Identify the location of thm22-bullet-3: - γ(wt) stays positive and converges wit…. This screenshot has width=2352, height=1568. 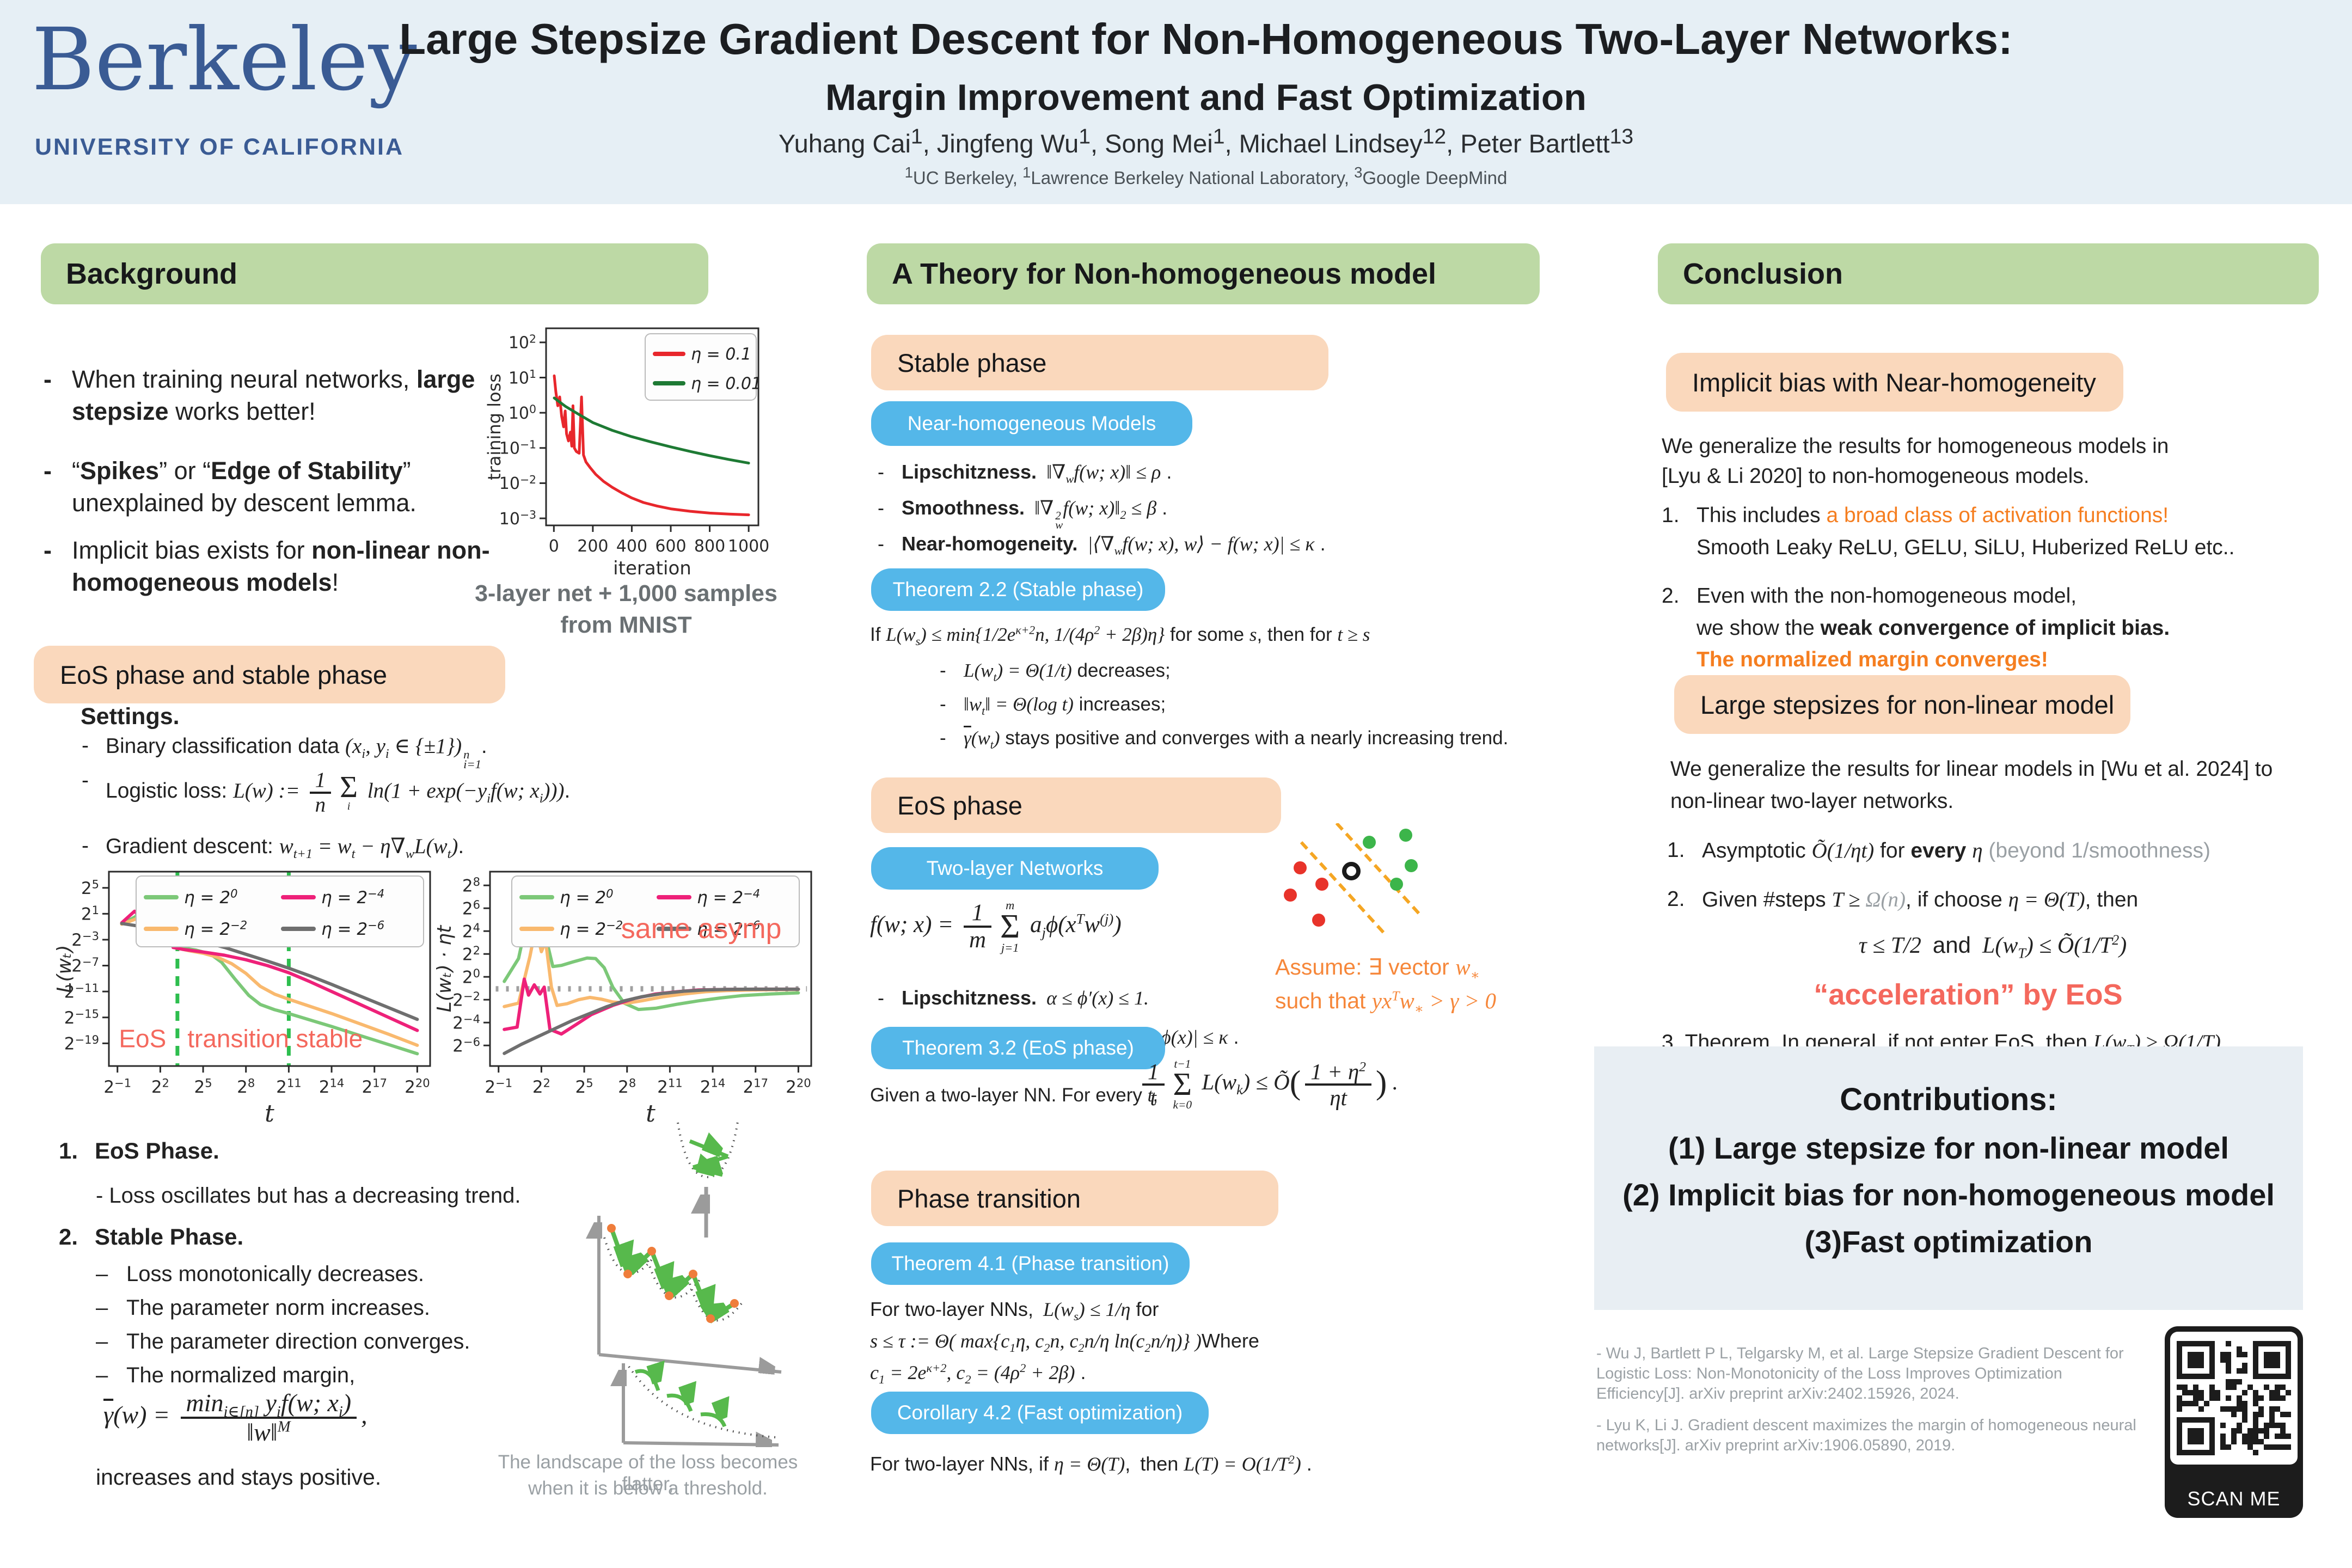
(1234, 739).